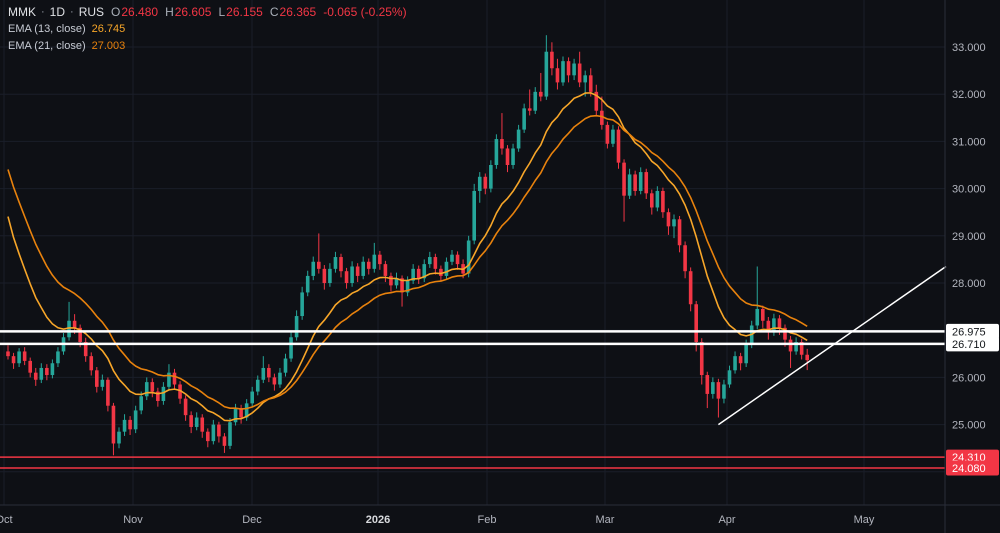 This screenshot has width=1000, height=533. I want to click on svg-text: 24.080, so click(969, 469).